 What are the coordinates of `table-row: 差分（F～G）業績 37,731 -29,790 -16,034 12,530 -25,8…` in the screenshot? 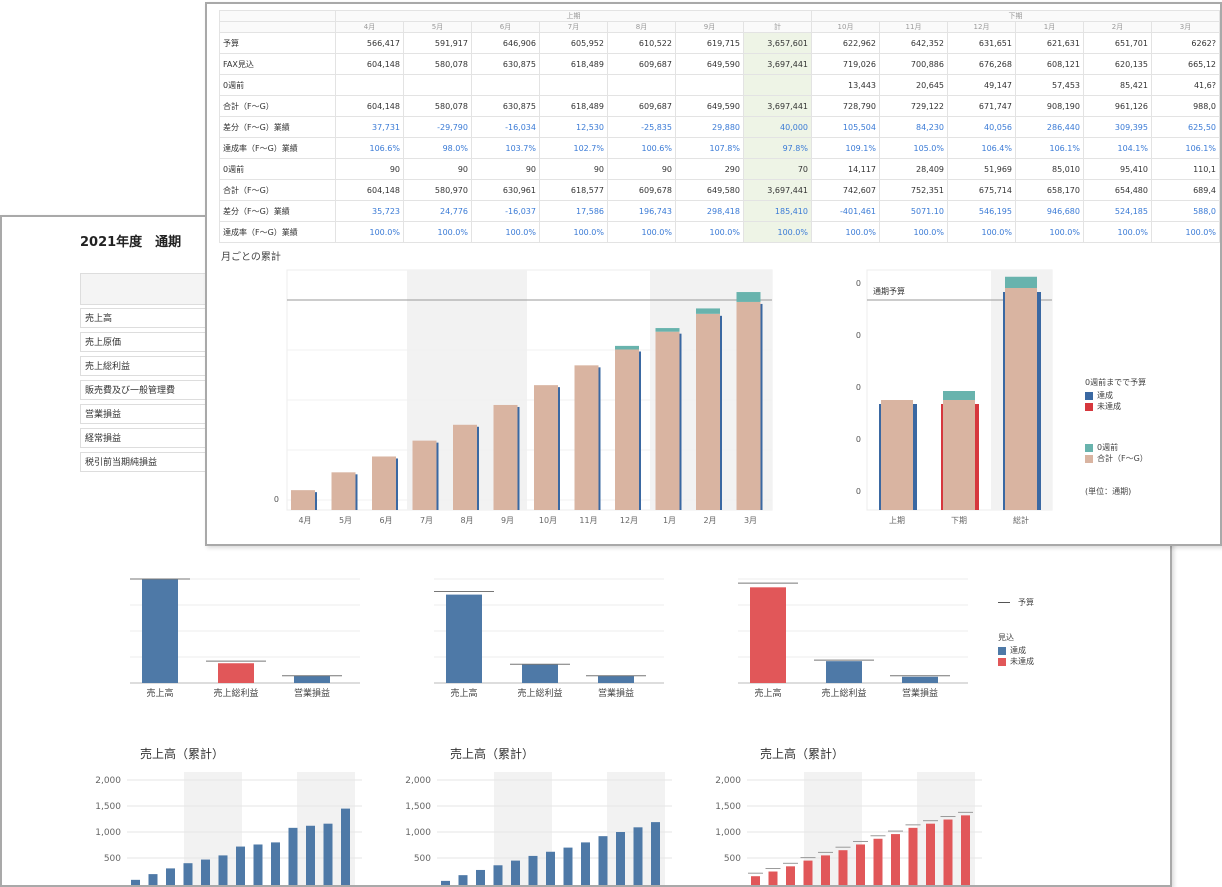 It's located at (719, 127).